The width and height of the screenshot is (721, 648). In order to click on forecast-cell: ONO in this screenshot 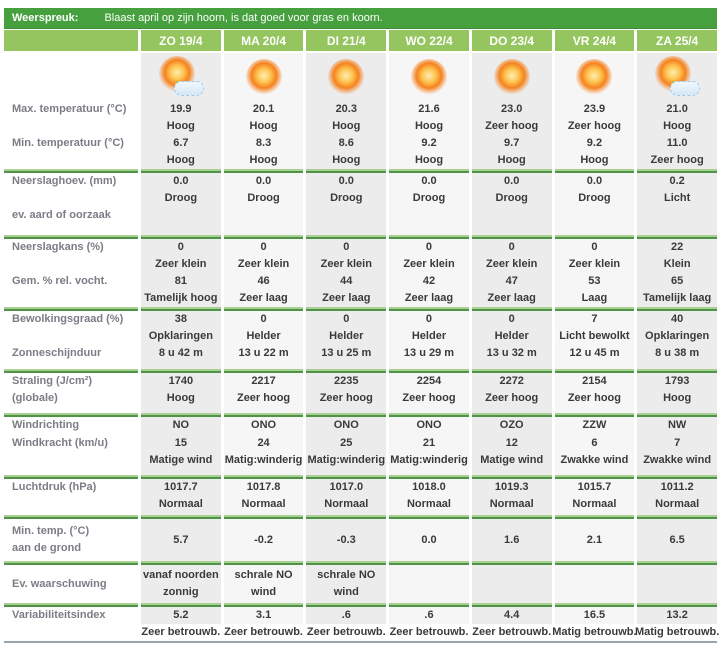, I will do `click(263, 426)`.